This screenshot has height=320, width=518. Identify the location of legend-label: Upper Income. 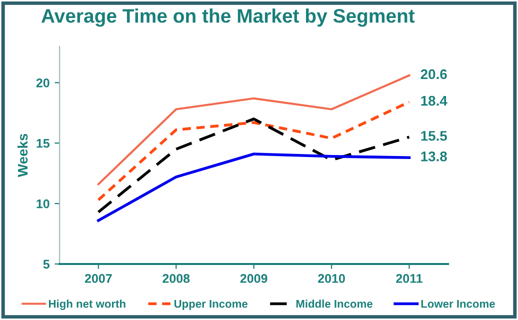
(211, 305).